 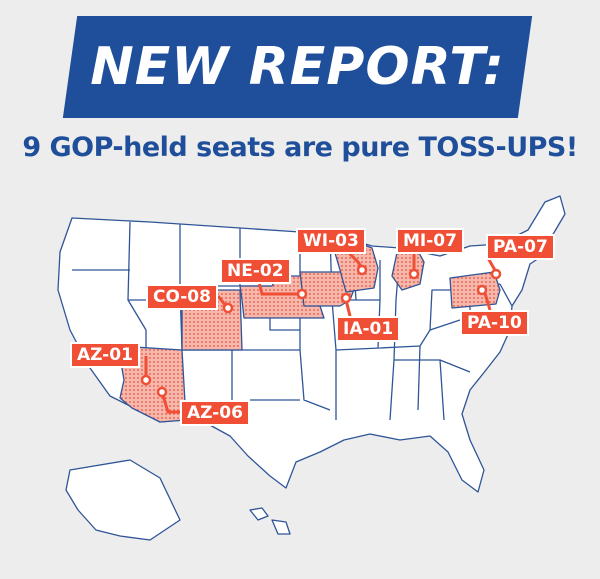 I want to click on label-co-08: CO-08, so click(x=182, y=297).